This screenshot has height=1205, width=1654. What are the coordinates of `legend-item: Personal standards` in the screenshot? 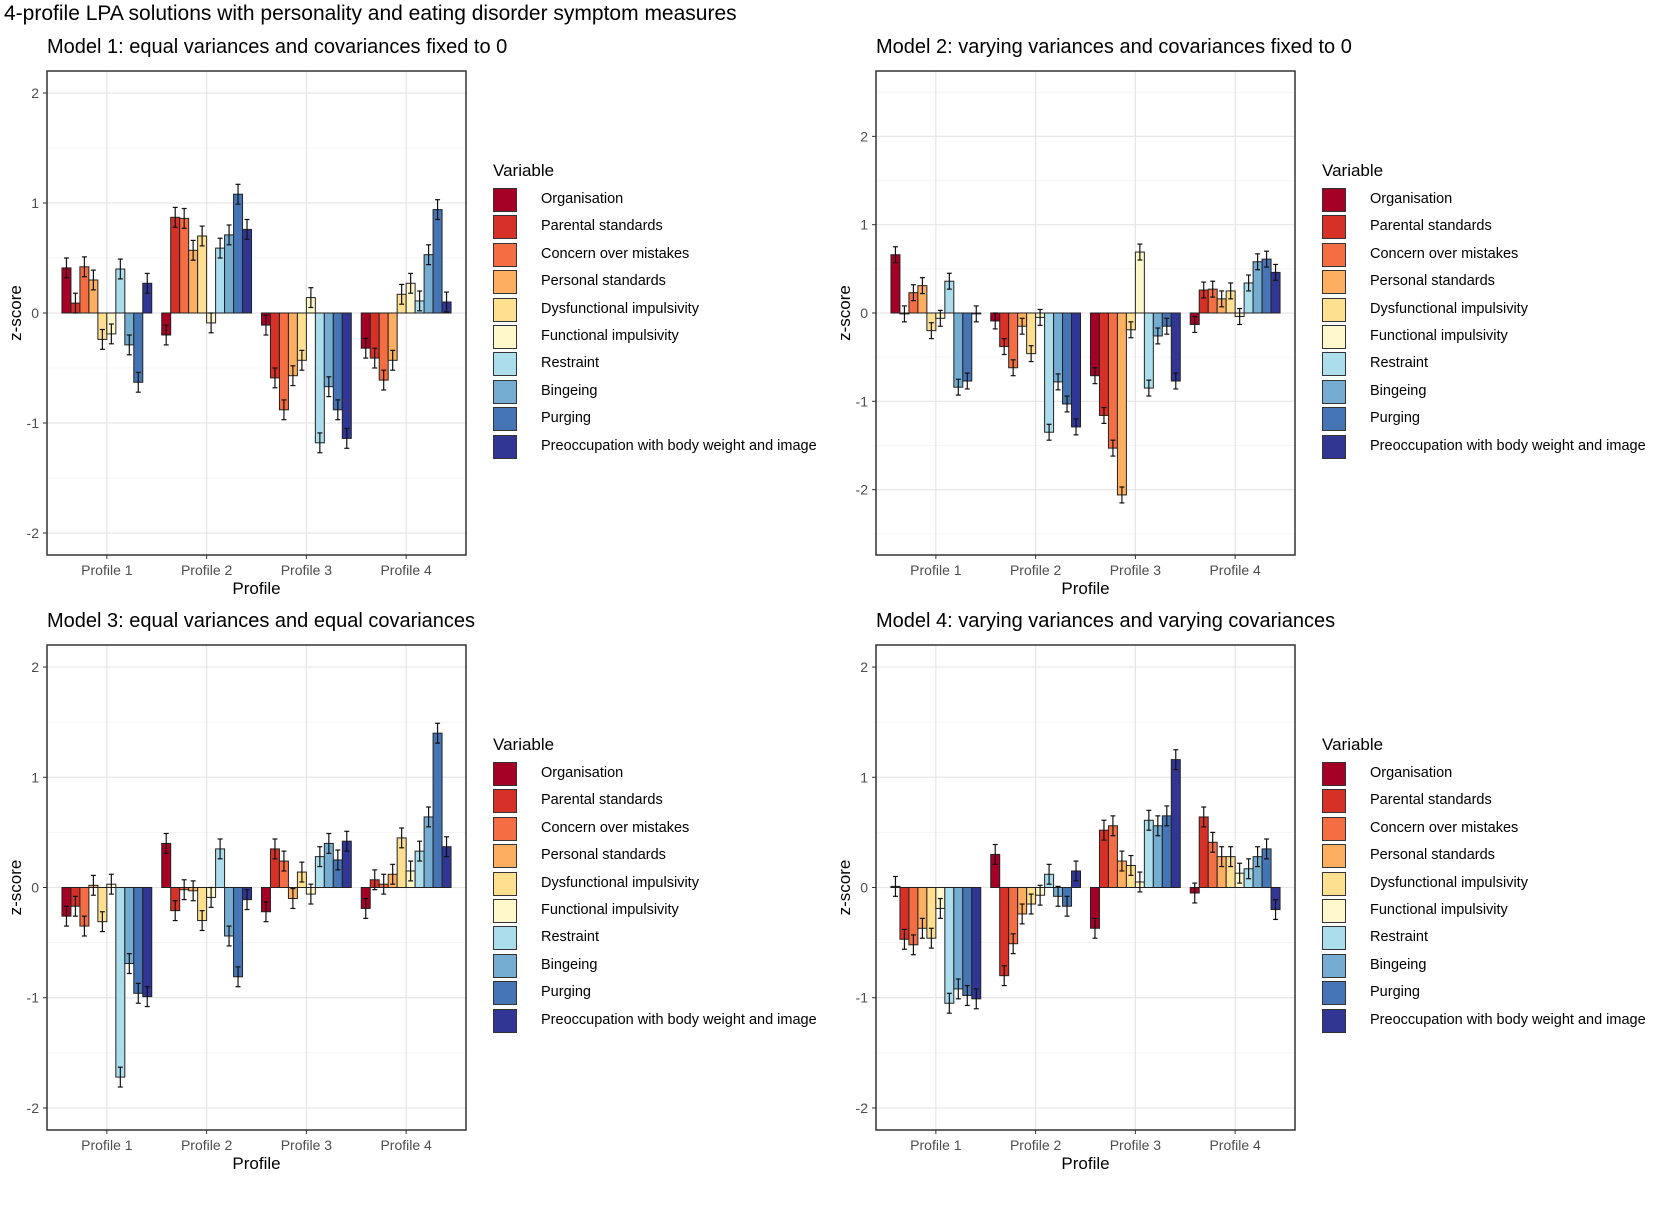 It's located at (1488, 856).